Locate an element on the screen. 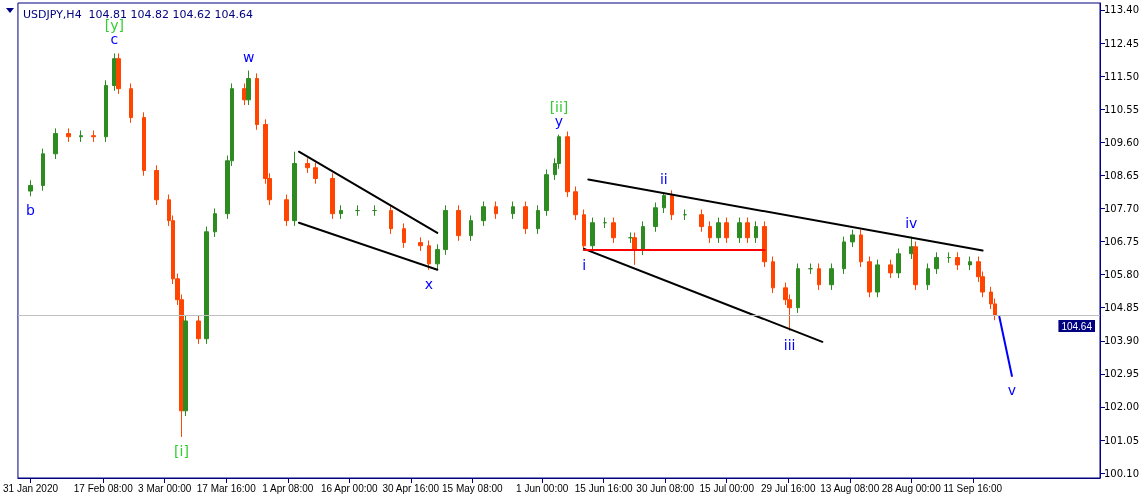  y-tick-label: 106.75 is located at coordinates (1121, 242).